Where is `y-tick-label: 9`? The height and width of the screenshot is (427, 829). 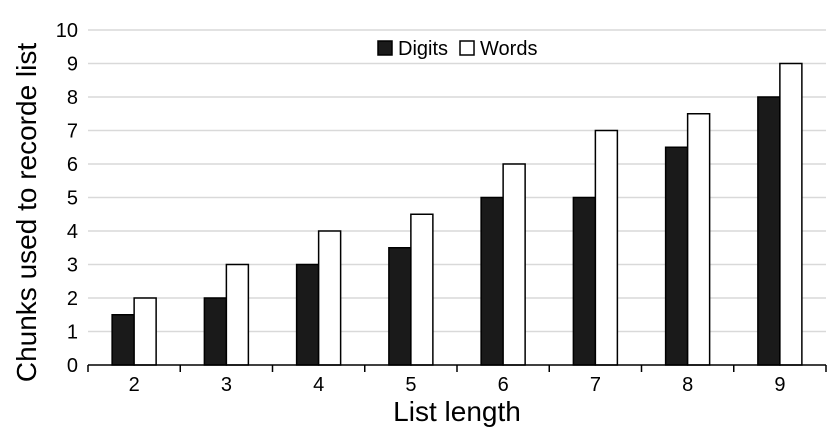 y-tick-label: 9 is located at coordinates (72, 65).